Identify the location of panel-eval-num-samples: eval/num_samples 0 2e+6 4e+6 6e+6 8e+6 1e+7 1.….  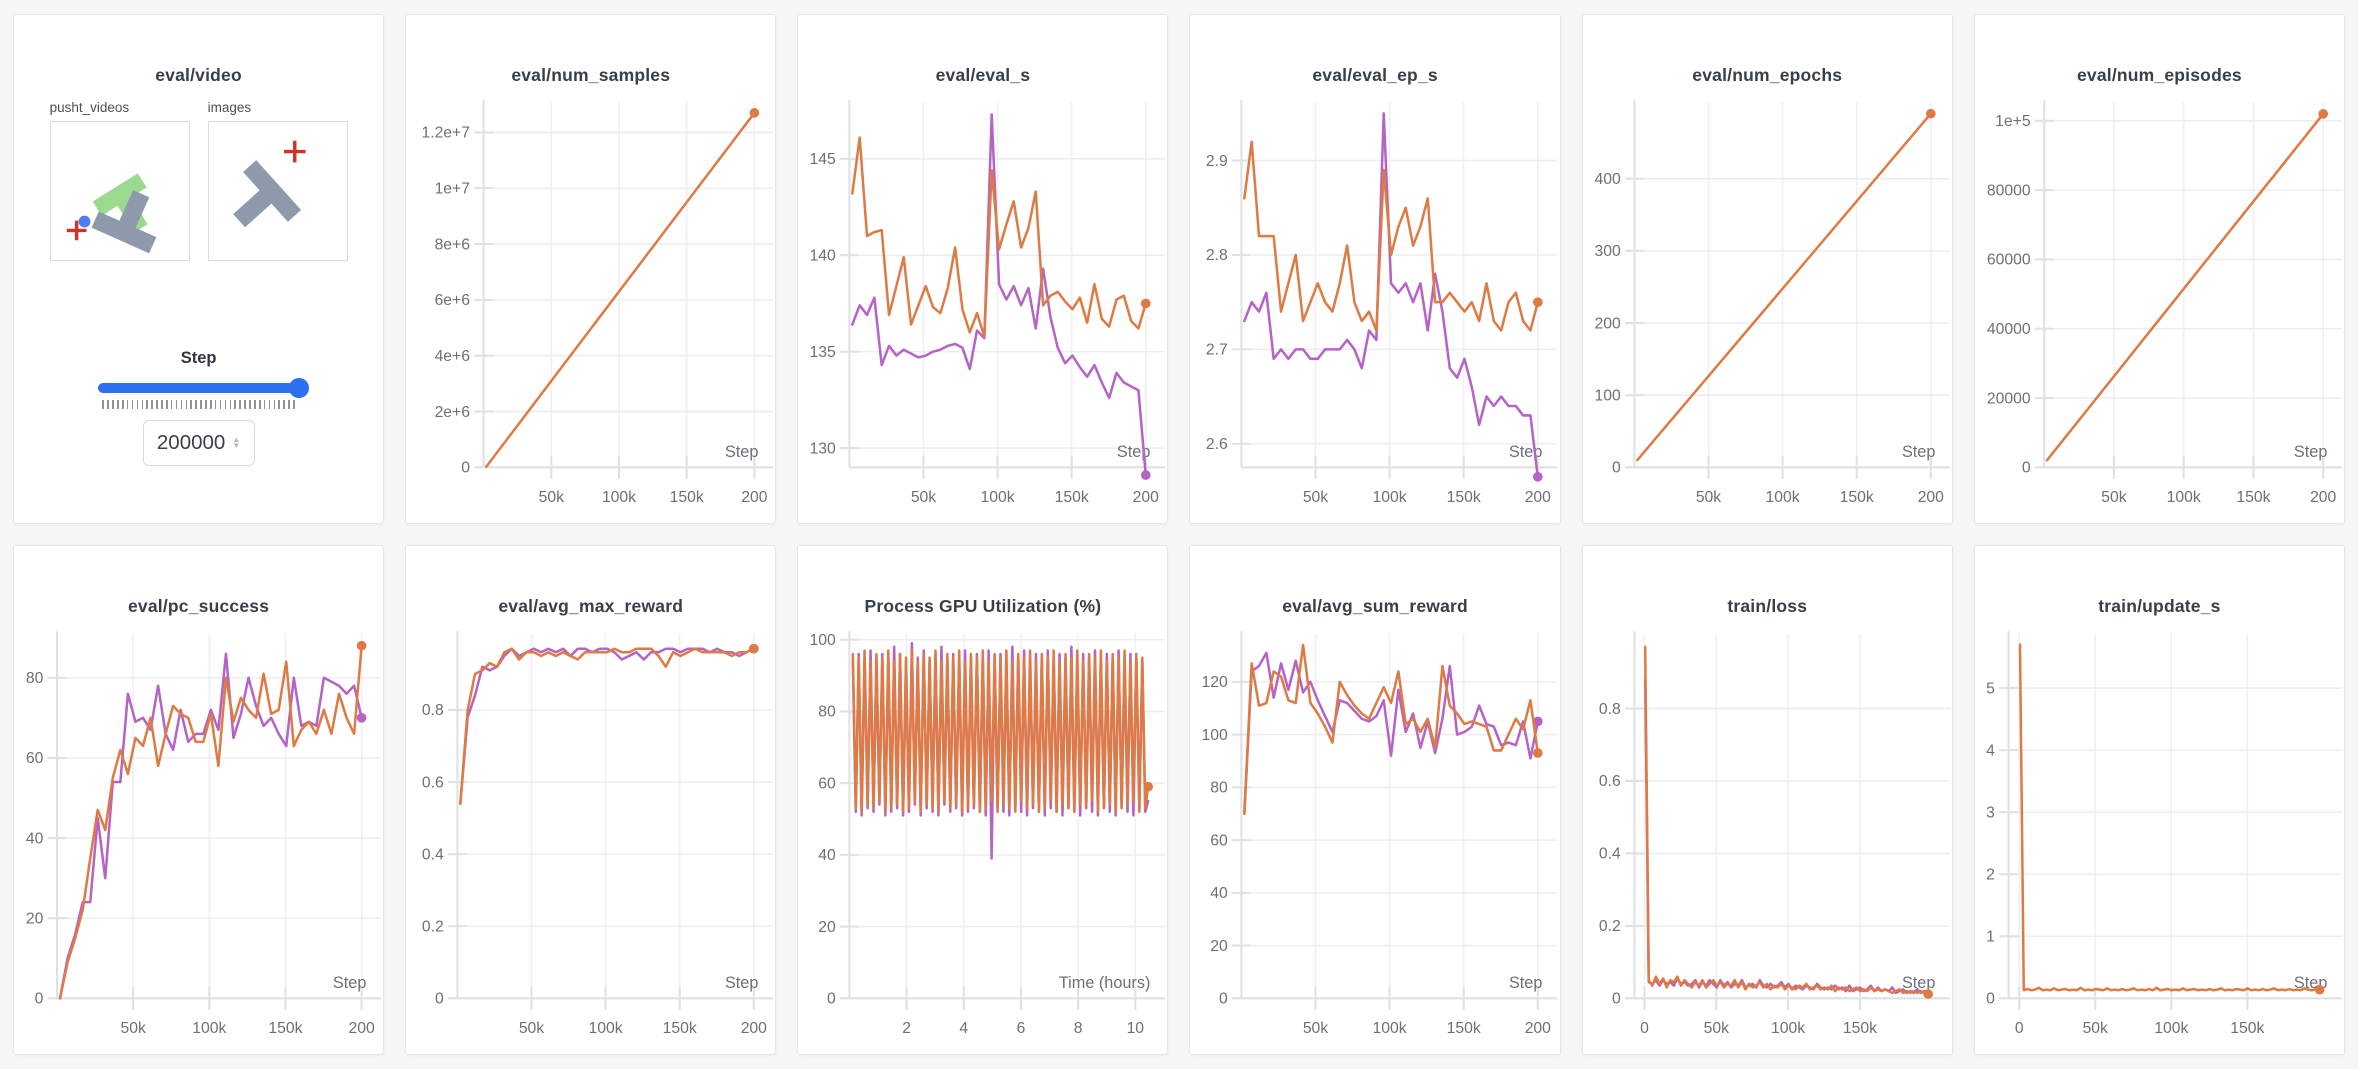
(591, 269).